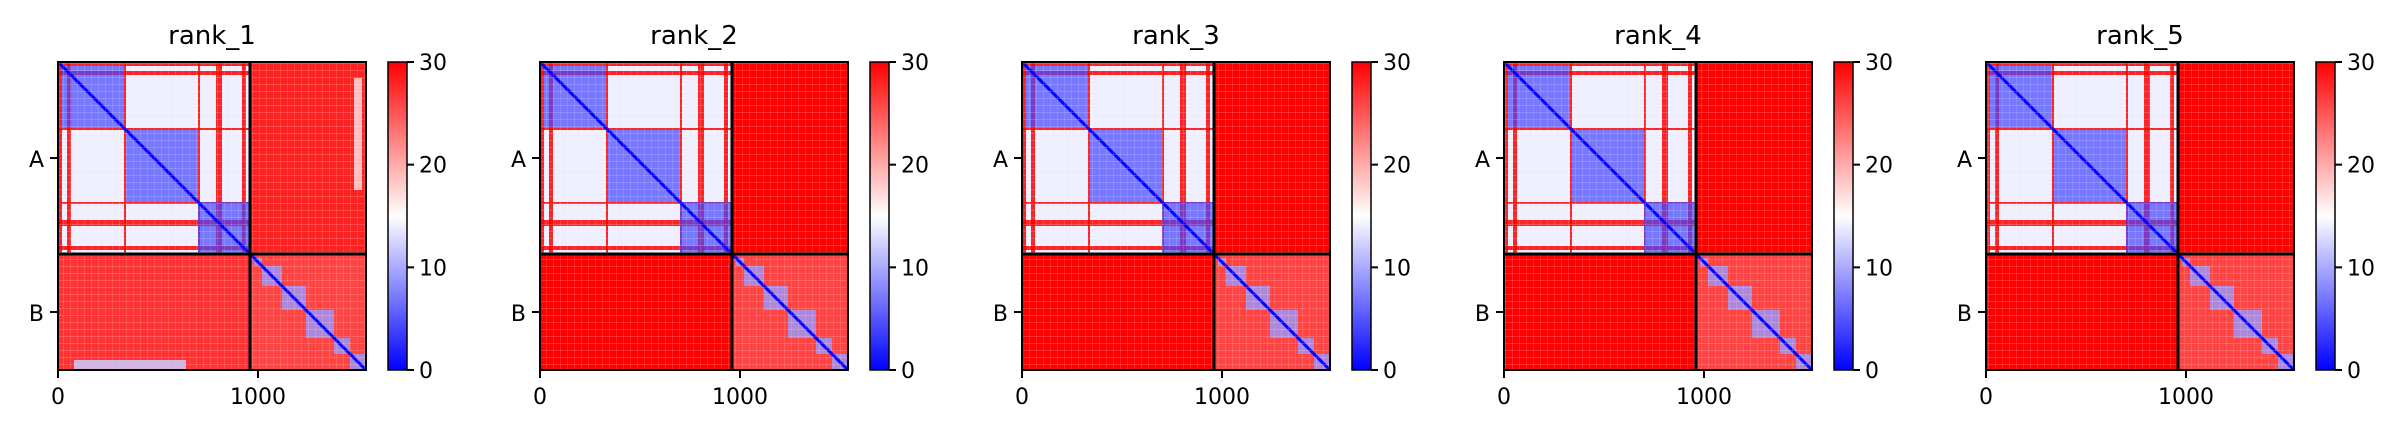  Describe the element at coordinates (212, 36) in the screenshot. I see `panel-title: rank_1` at that location.